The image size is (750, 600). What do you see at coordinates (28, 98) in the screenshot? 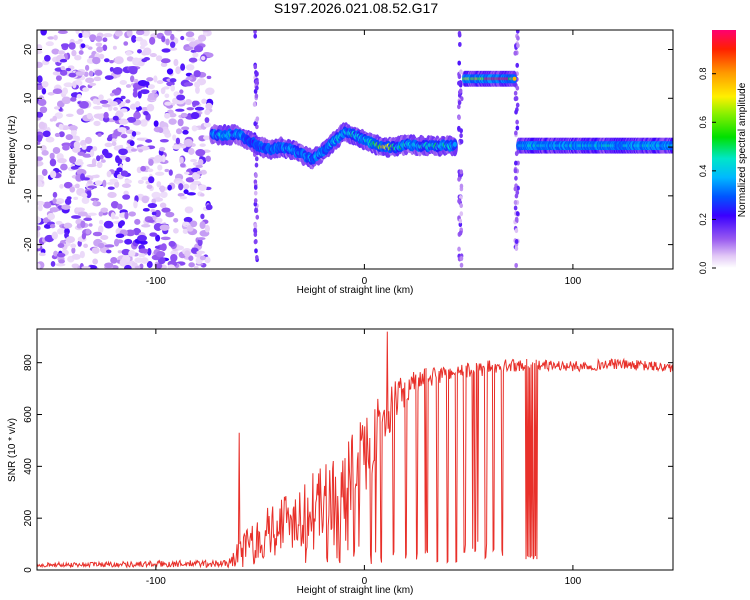
I see `y-tick-label: 10` at bounding box center [28, 98].